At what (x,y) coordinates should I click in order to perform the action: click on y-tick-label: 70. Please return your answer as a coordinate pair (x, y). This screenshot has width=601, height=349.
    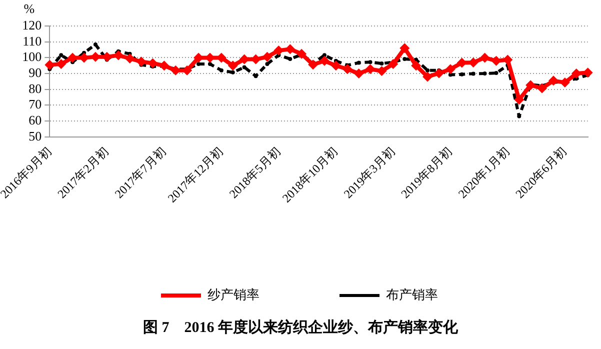
    Looking at the image, I should click on (35, 104).